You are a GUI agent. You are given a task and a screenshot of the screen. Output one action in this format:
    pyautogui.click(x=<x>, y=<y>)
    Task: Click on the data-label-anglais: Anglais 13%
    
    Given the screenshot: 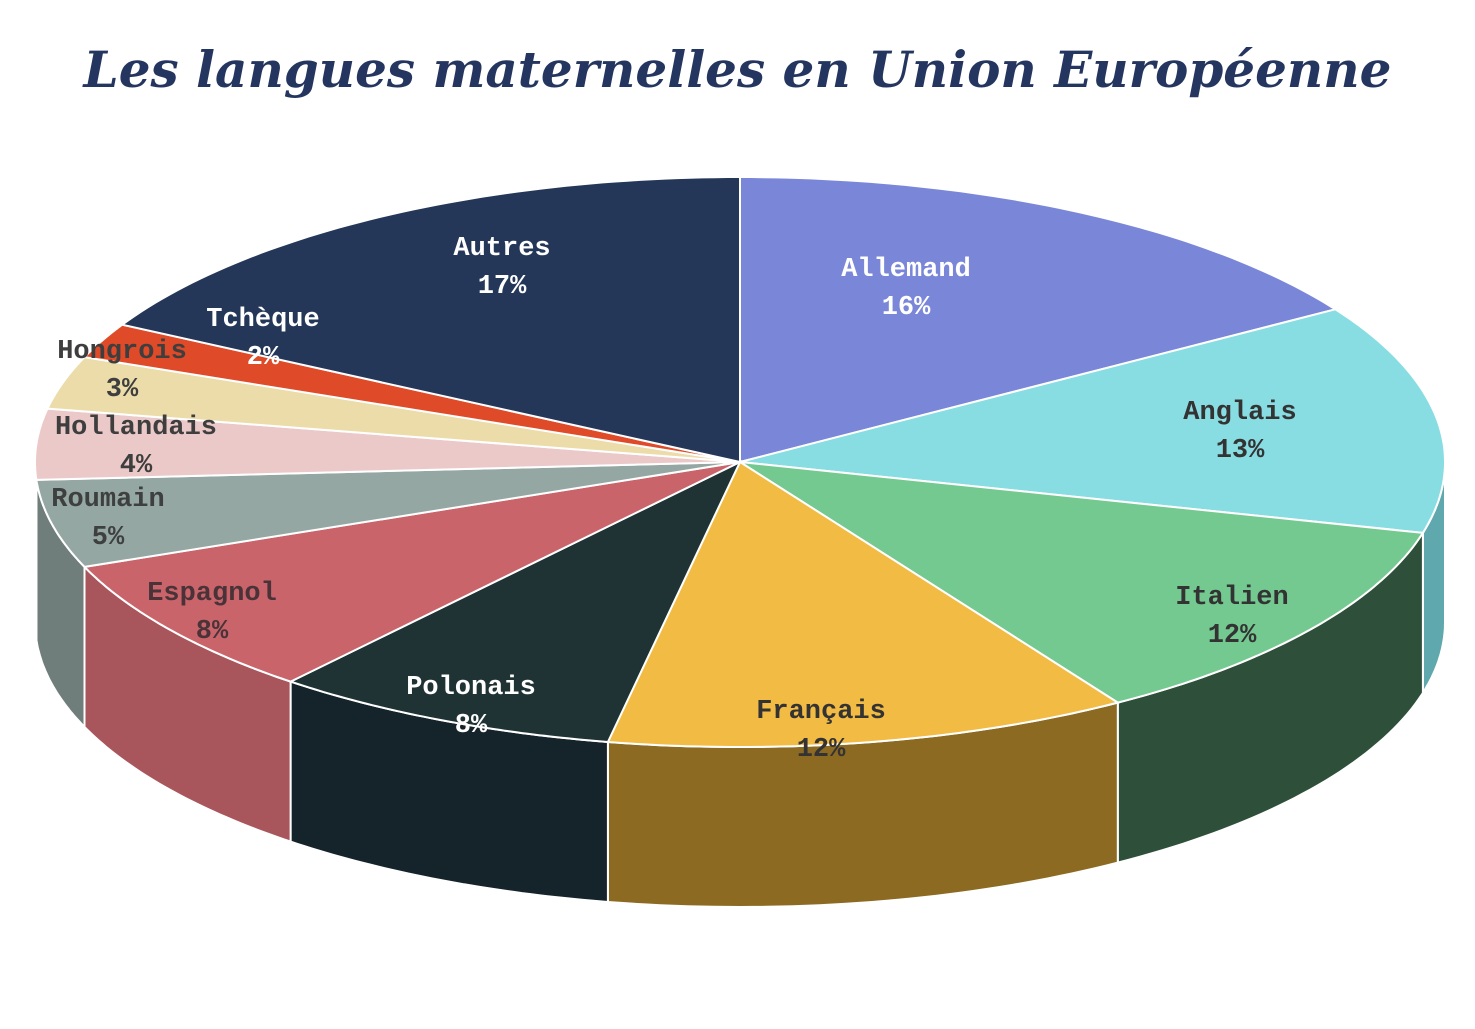 What is the action you would take?
    pyautogui.click(x=1239, y=432)
    